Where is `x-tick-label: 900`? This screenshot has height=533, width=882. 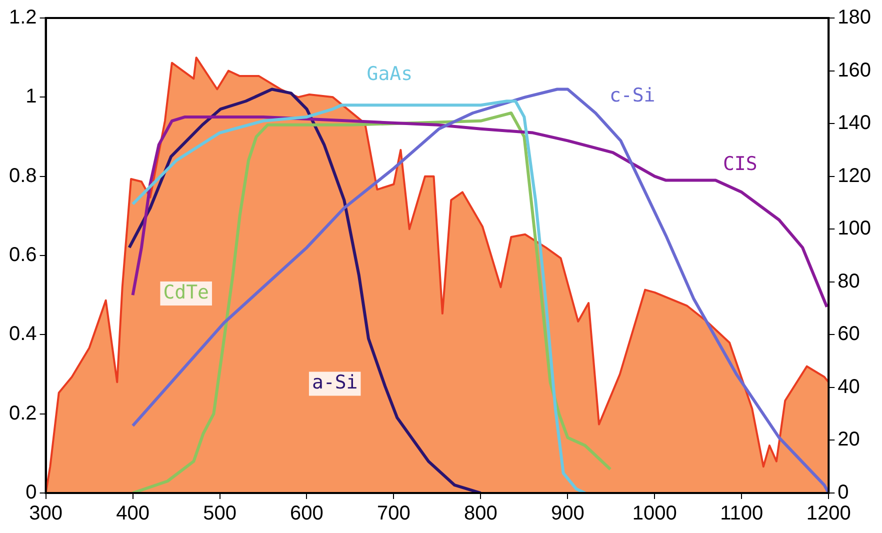
x-tick-label: 900 is located at coordinates (567, 513).